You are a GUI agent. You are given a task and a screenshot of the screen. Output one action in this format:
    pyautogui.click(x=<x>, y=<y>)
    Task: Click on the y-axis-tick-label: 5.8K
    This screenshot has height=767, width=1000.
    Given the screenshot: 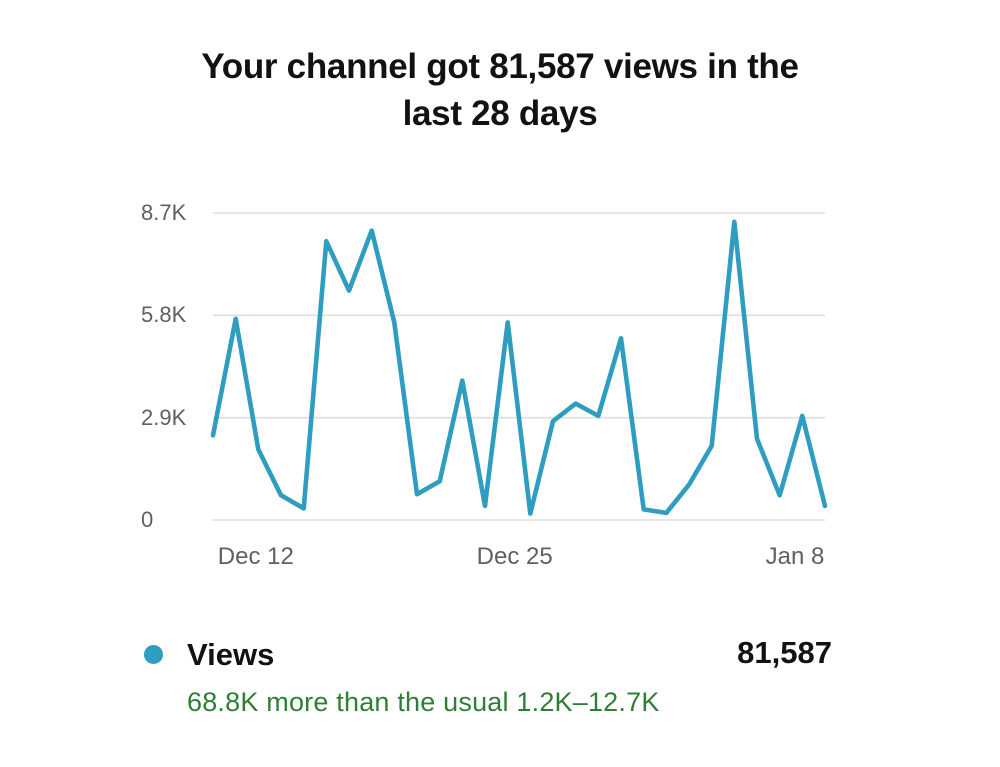 What is the action you would take?
    pyautogui.click(x=164, y=315)
    